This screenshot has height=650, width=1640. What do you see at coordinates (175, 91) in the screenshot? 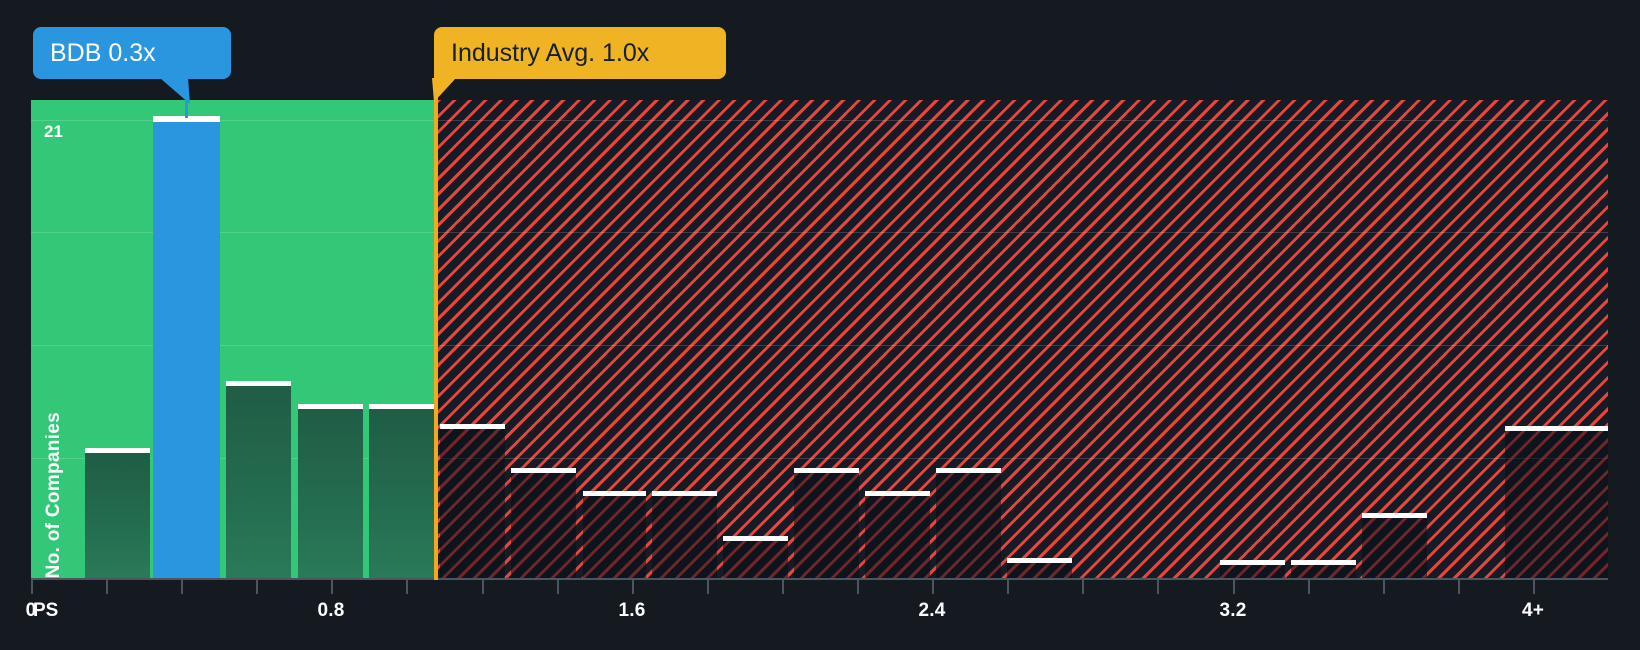
I see `company-callout-tail` at bounding box center [175, 91].